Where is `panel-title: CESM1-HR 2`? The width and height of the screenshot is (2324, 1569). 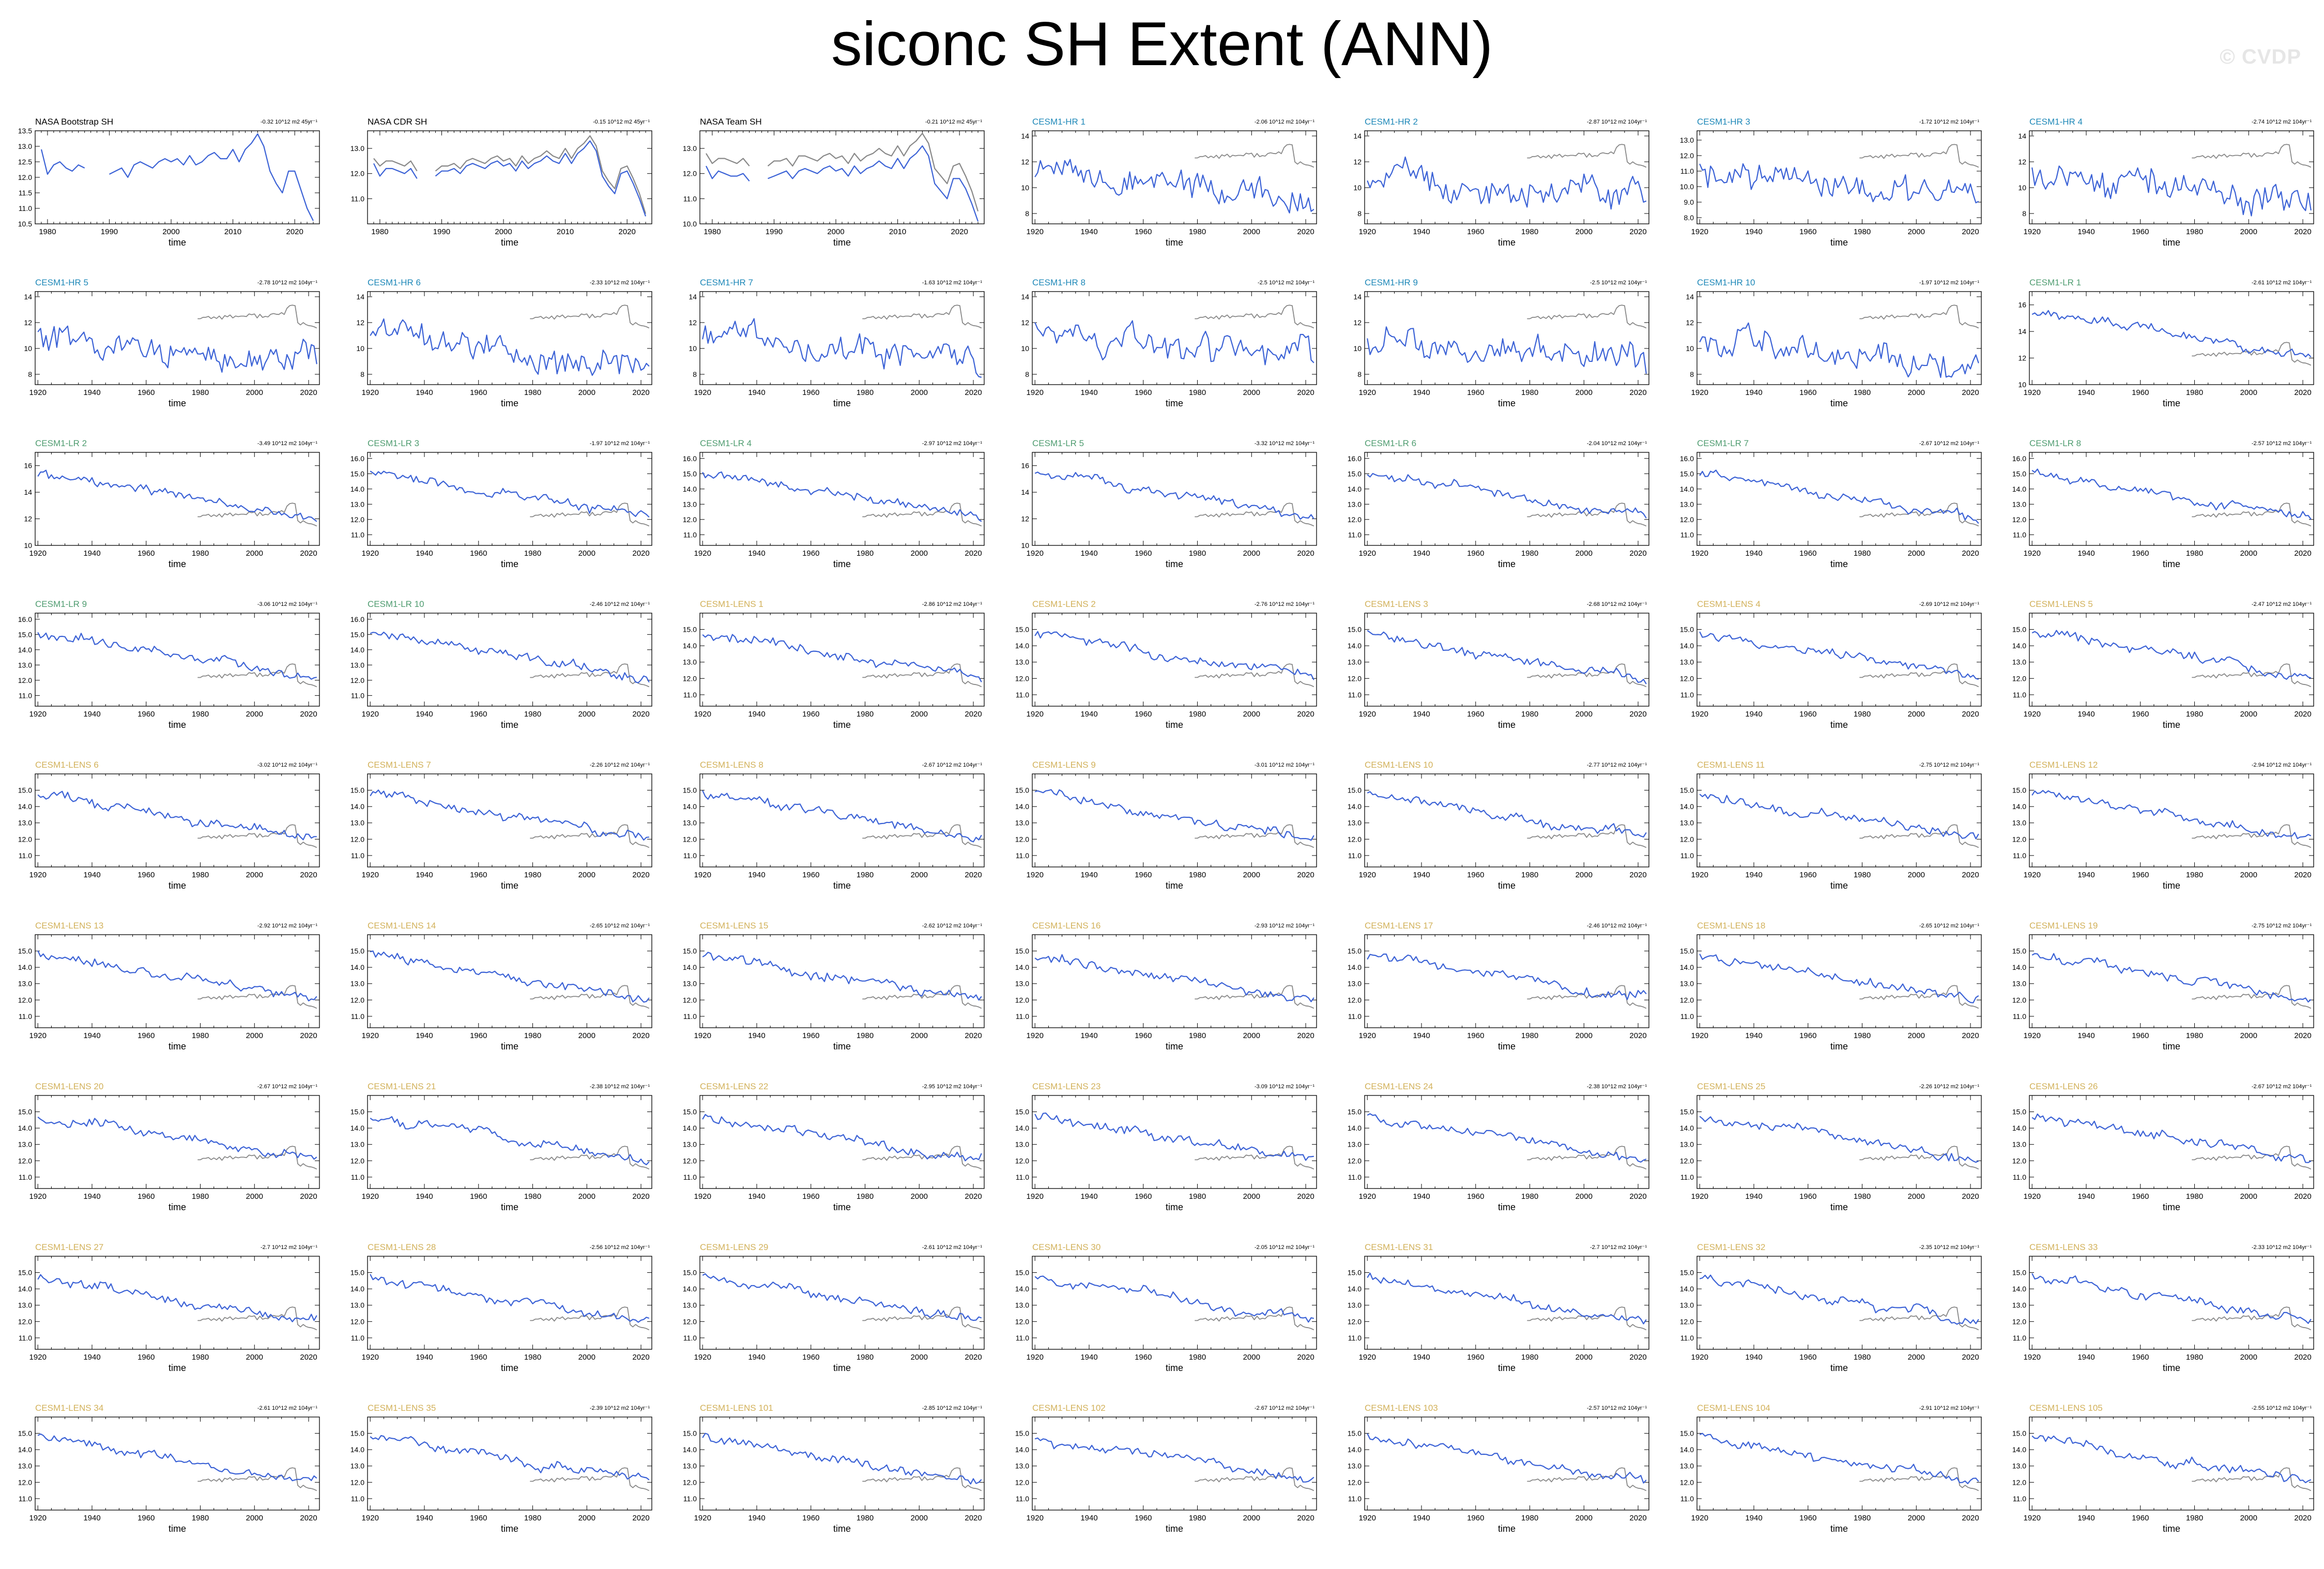 panel-title: CESM1-HR 2 is located at coordinates (1392, 122).